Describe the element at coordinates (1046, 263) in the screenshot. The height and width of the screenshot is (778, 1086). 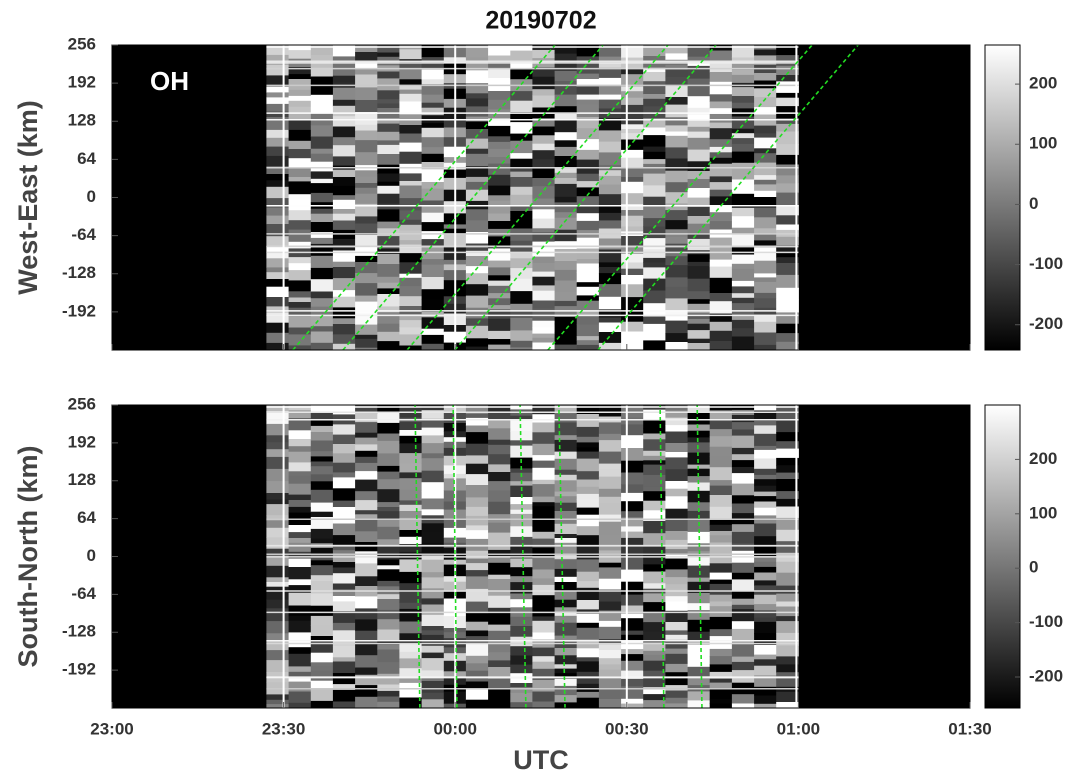
I see `colorbar-tick-label: -100` at that location.